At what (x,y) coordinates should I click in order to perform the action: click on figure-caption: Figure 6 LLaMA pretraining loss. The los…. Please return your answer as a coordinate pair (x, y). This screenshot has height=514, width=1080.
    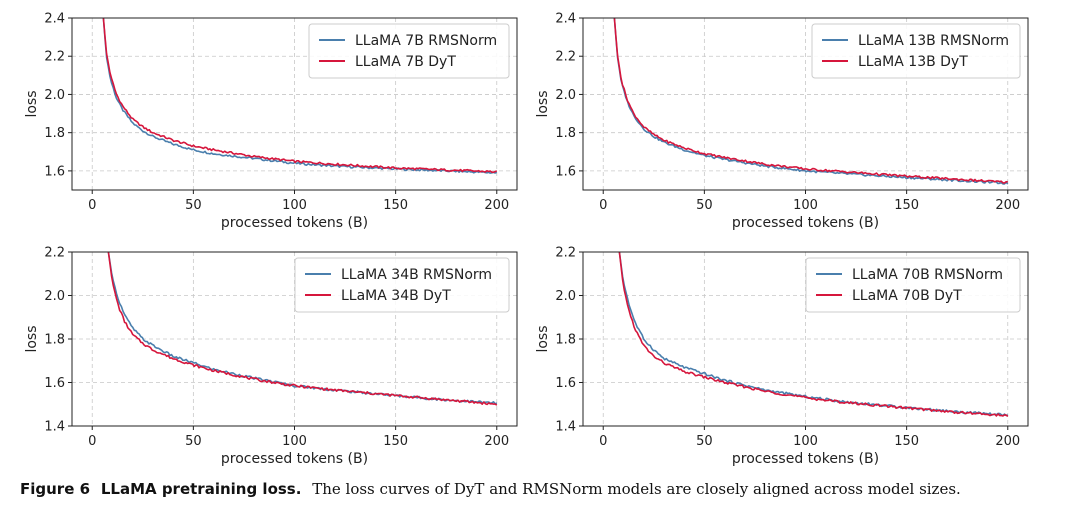
    Looking at the image, I should click on (545, 489).